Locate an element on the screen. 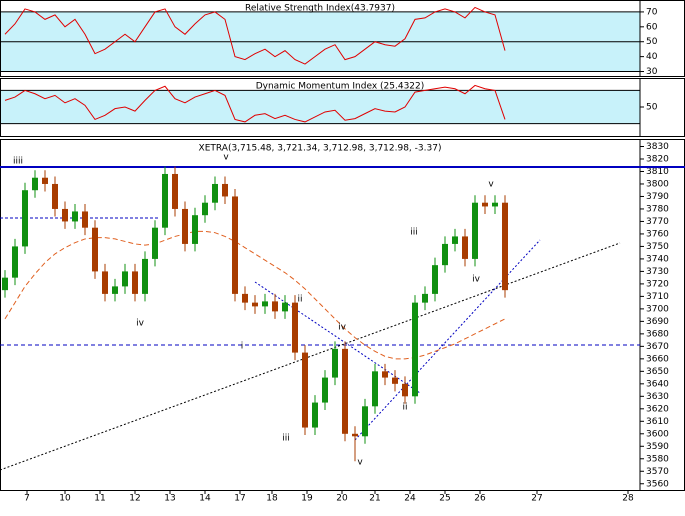 The image size is (685, 516). y-tick-label: 3800 is located at coordinates (657, 184).